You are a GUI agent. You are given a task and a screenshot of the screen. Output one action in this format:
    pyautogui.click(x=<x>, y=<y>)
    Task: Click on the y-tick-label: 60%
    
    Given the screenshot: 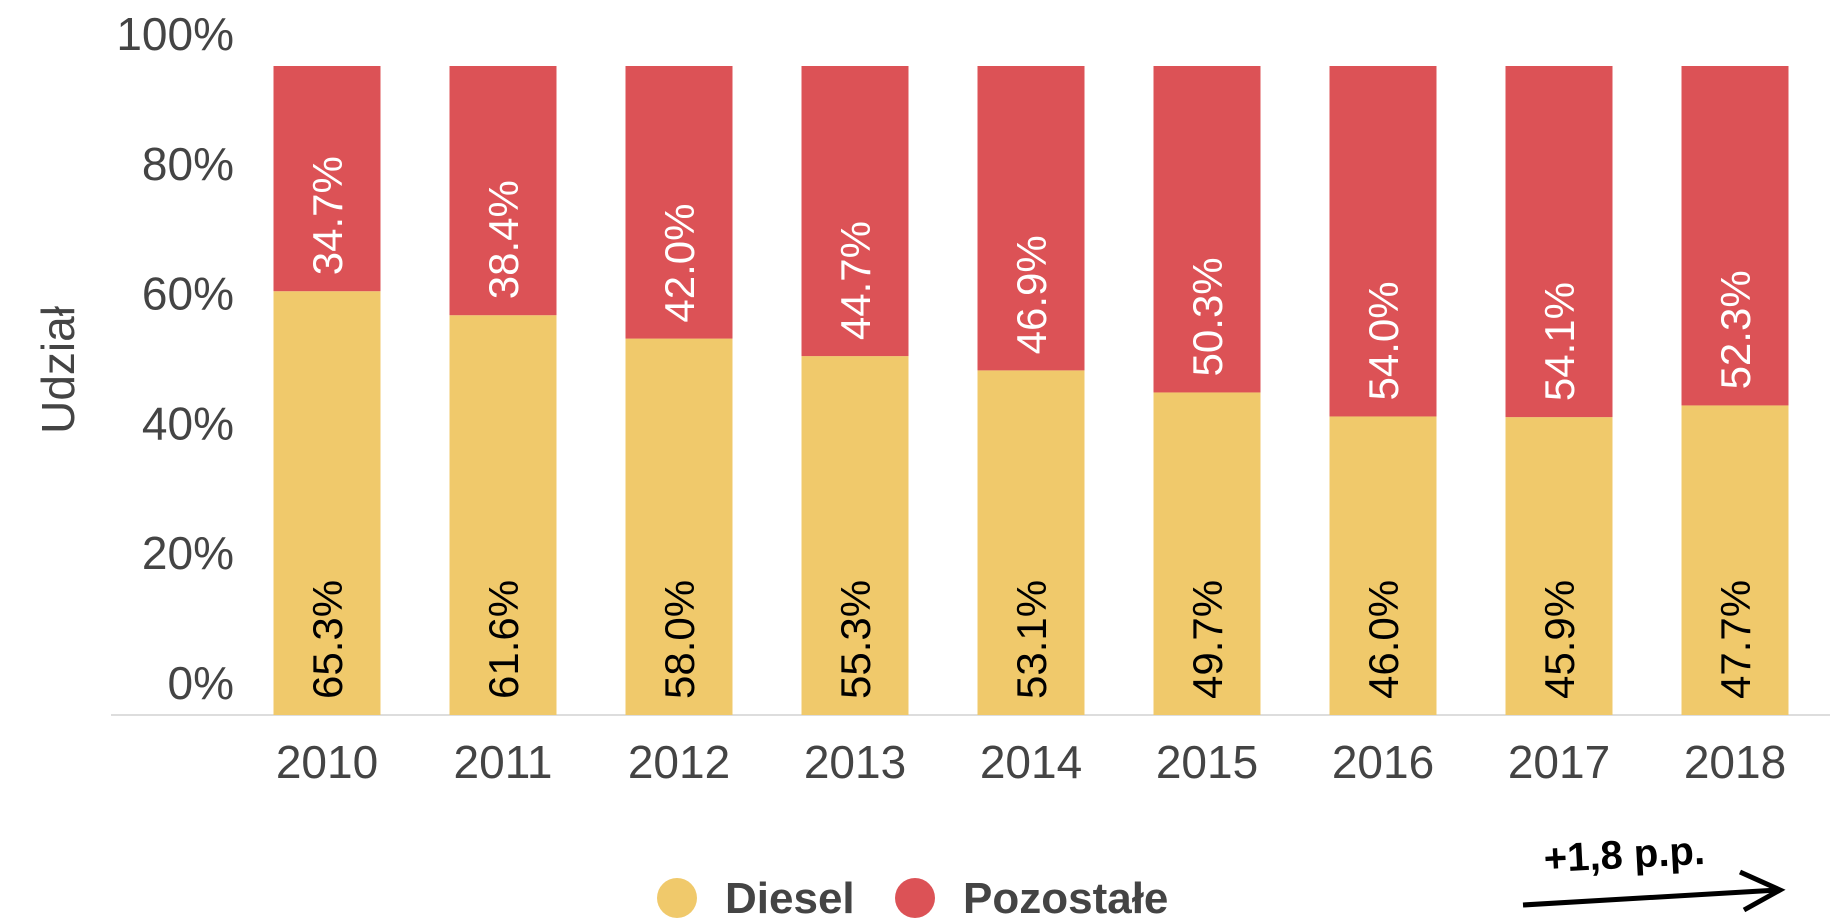 What is the action you would take?
    pyautogui.click(x=188, y=294)
    